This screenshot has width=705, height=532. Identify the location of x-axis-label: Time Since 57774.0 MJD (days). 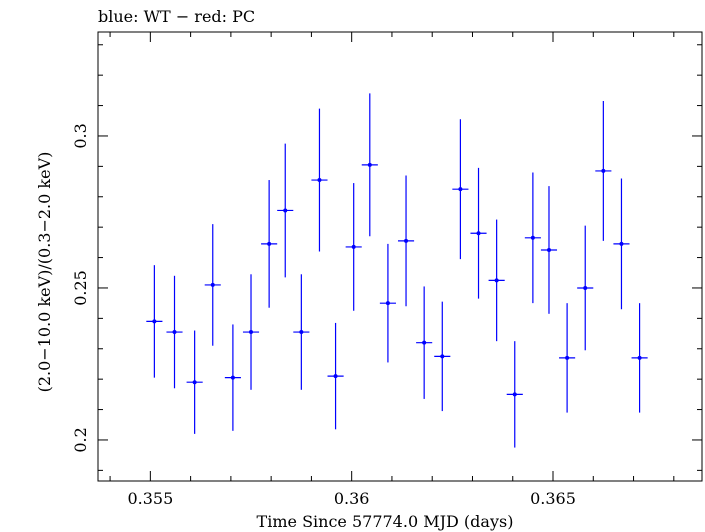
(385, 521).